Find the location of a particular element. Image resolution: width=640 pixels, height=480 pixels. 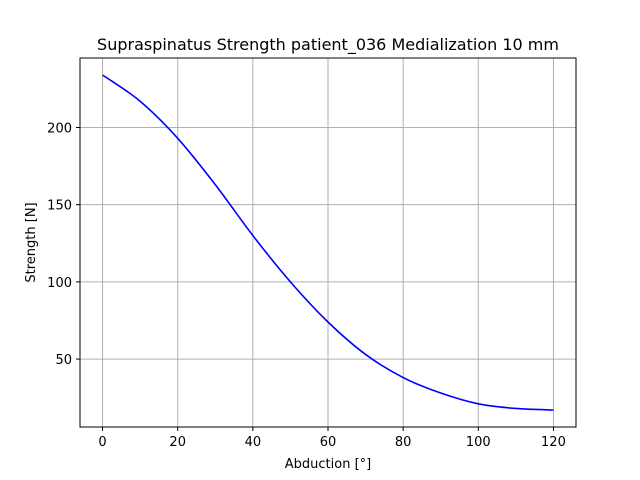

x-tick-label: 60 is located at coordinates (328, 442).